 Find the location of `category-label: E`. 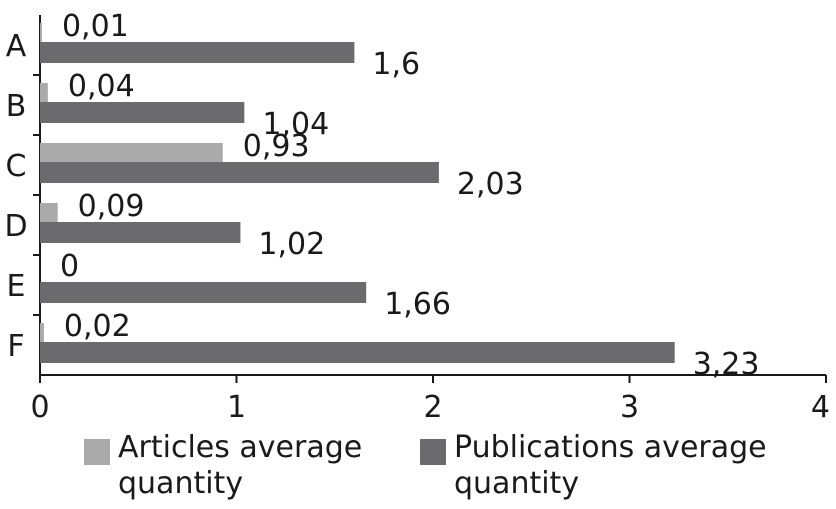

category-label: E is located at coordinates (16, 286).